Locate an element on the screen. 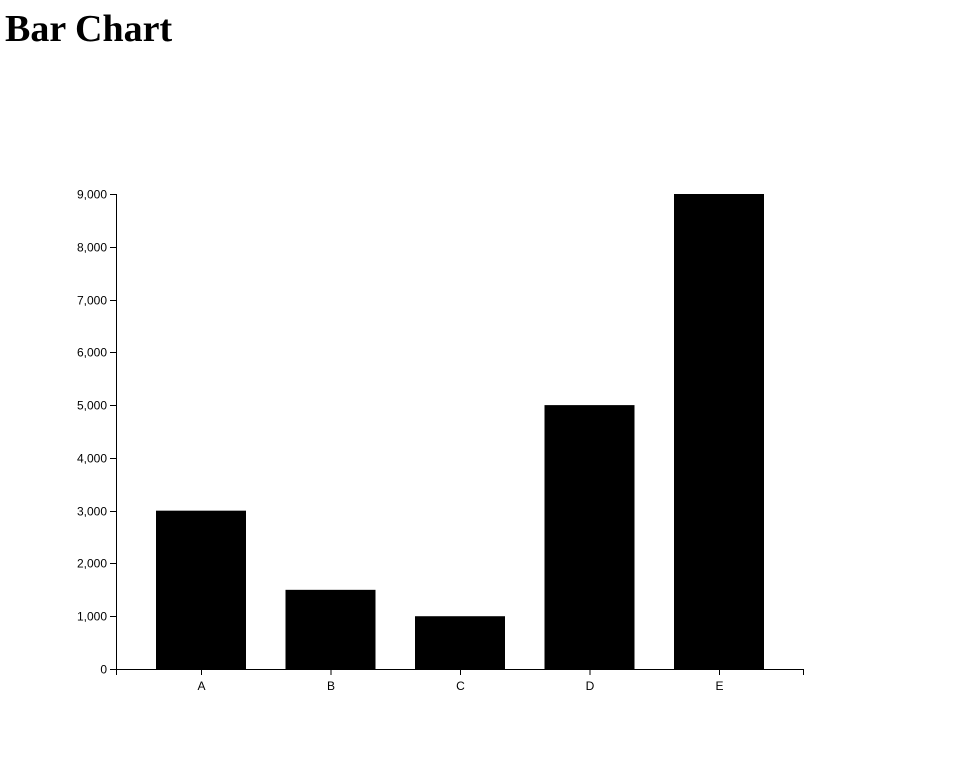  y-tick-label: 7,000 is located at coordinates (92, 301).